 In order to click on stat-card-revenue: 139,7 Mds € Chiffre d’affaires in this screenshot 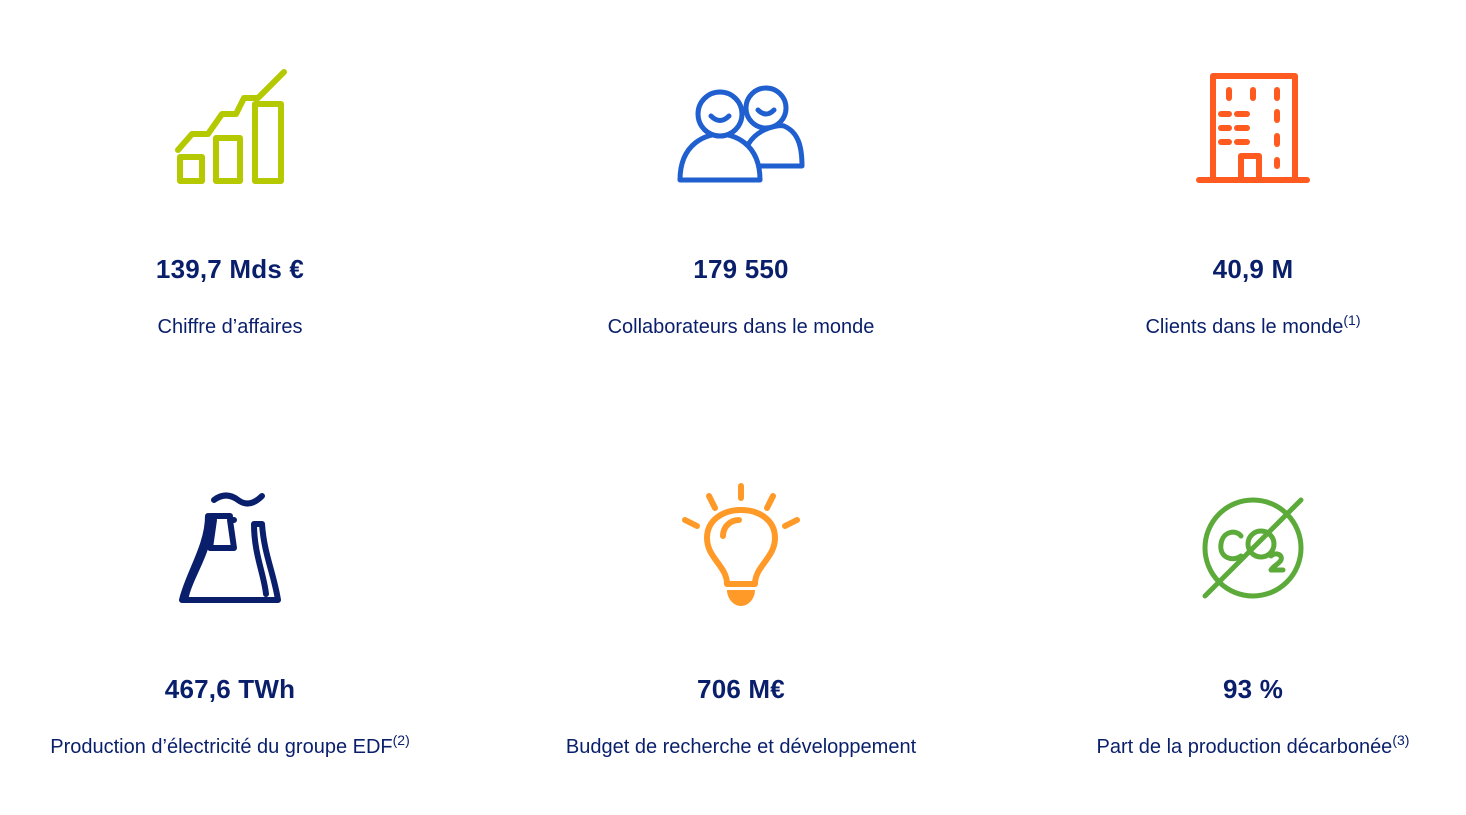, I will do `click(230, 169)`.